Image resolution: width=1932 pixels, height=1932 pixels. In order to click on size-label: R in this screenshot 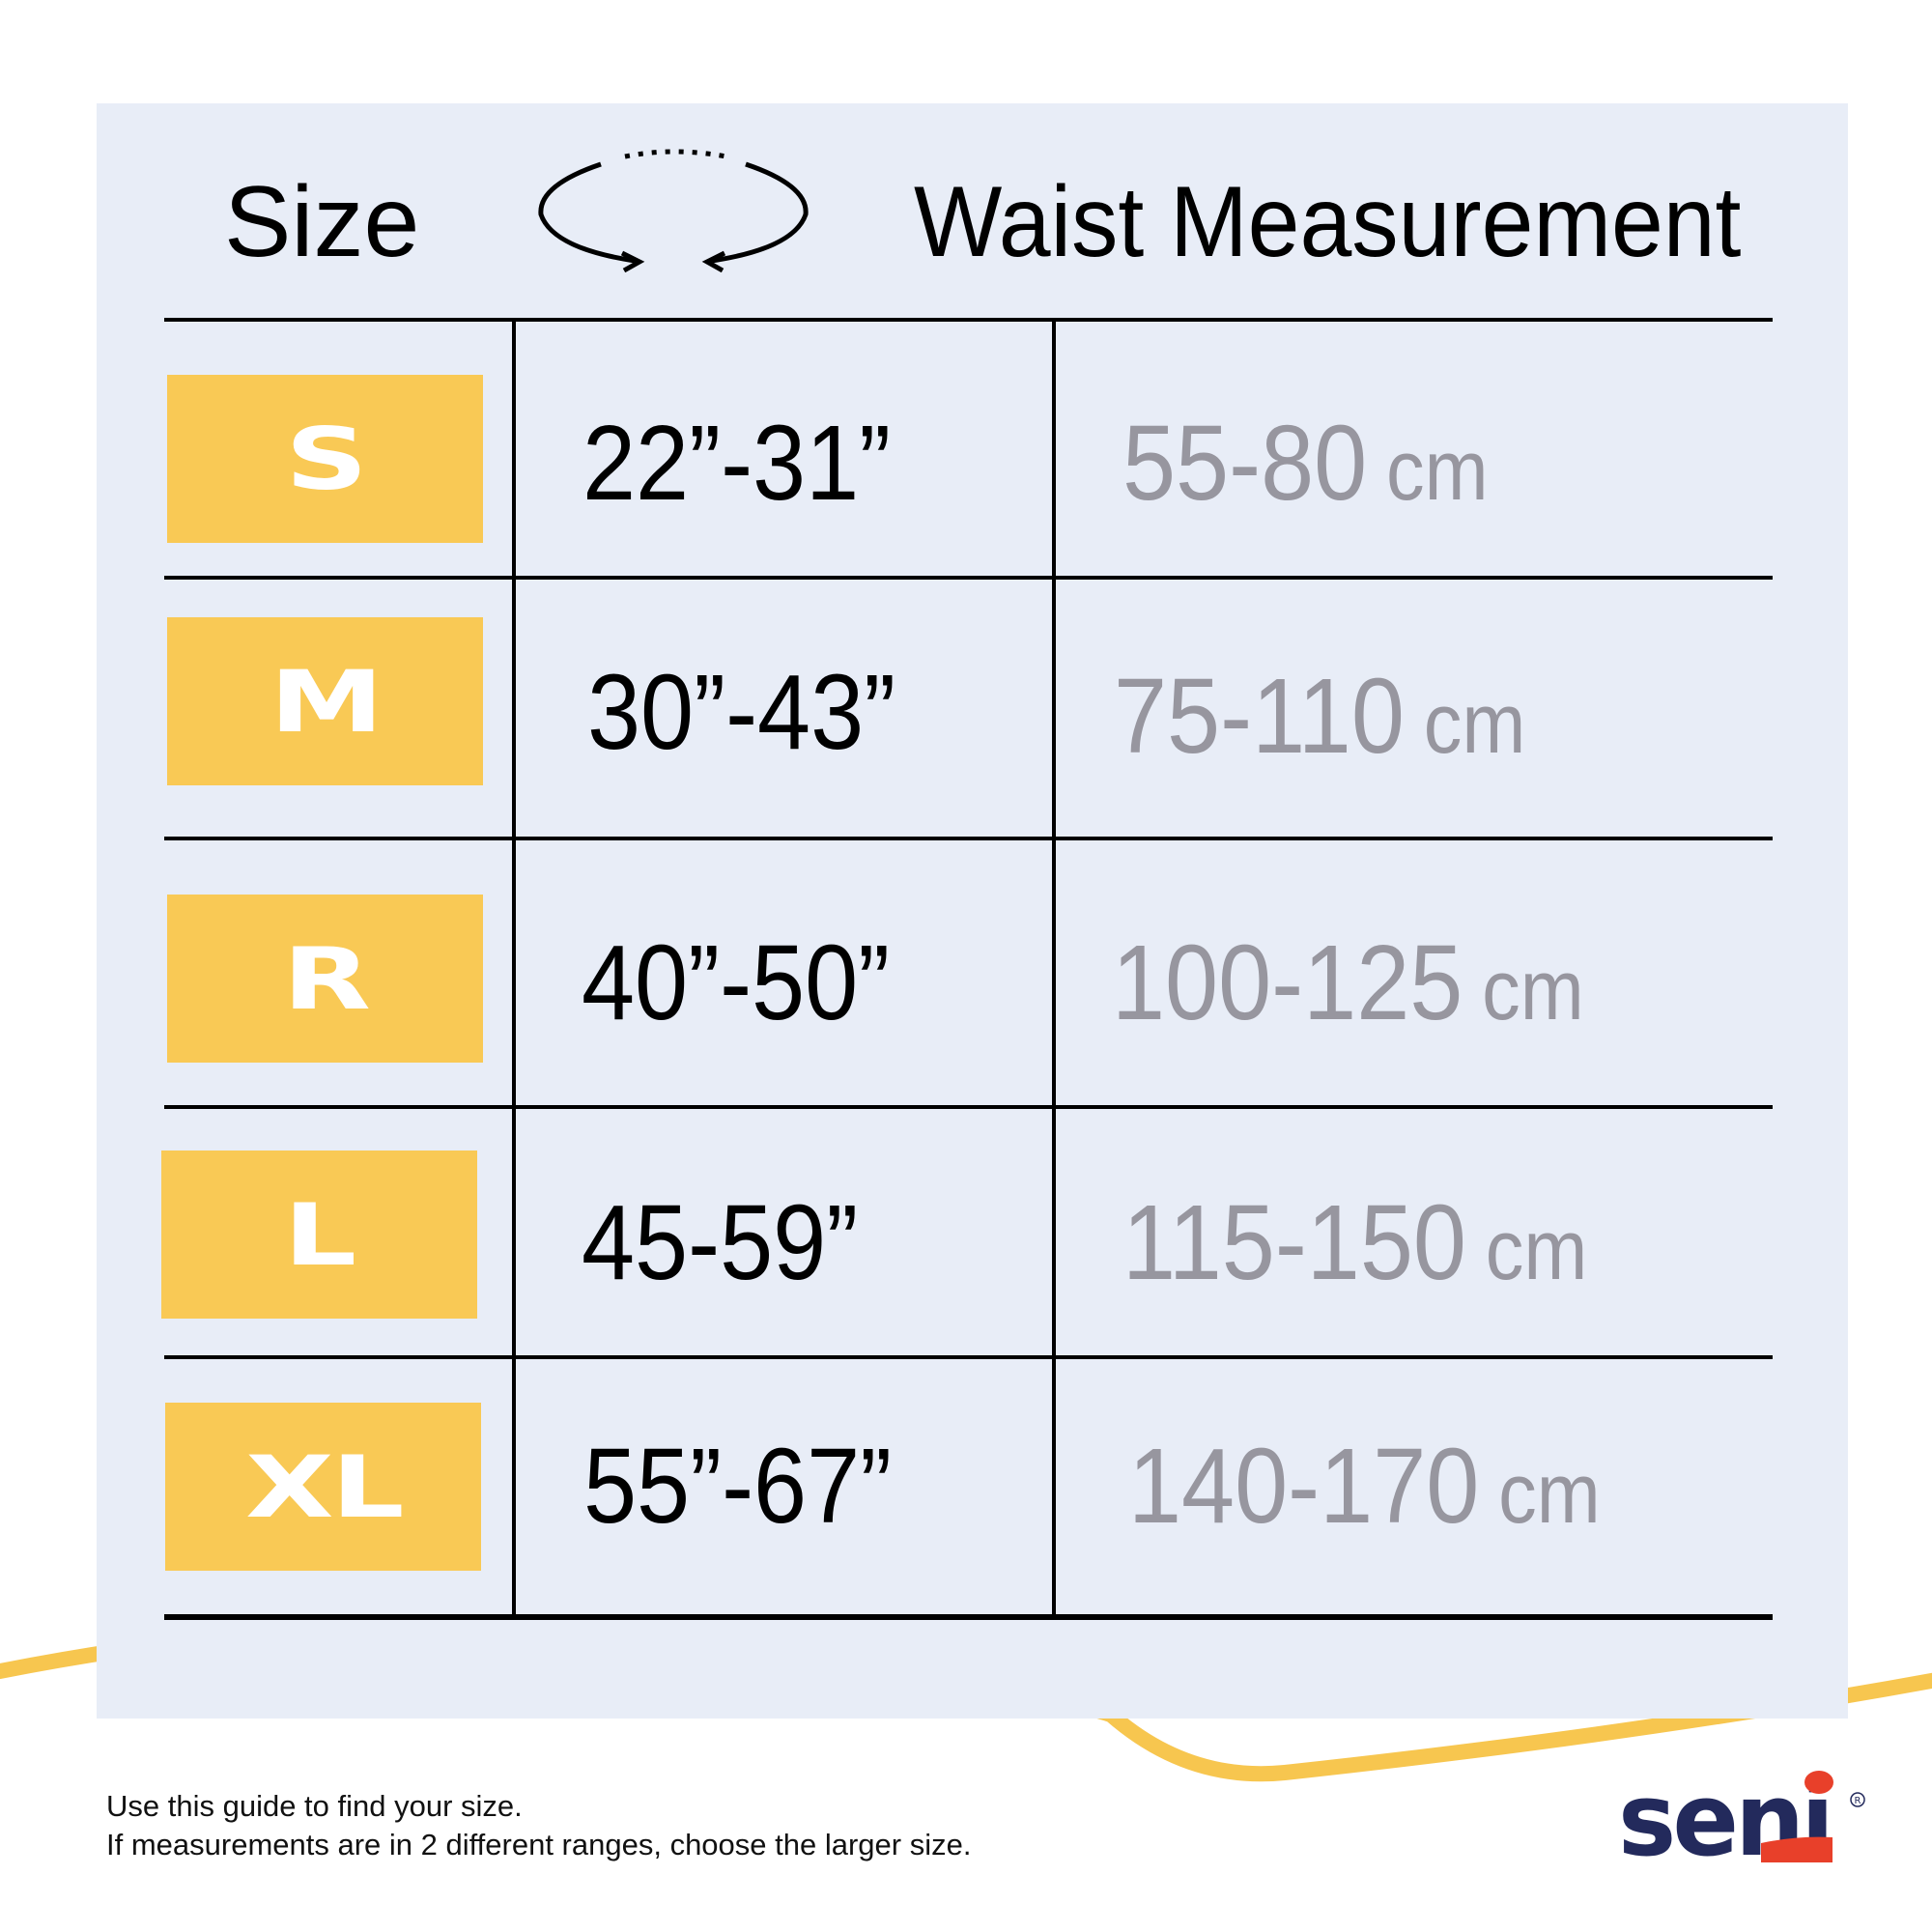, I will do `click(326, 978)`.